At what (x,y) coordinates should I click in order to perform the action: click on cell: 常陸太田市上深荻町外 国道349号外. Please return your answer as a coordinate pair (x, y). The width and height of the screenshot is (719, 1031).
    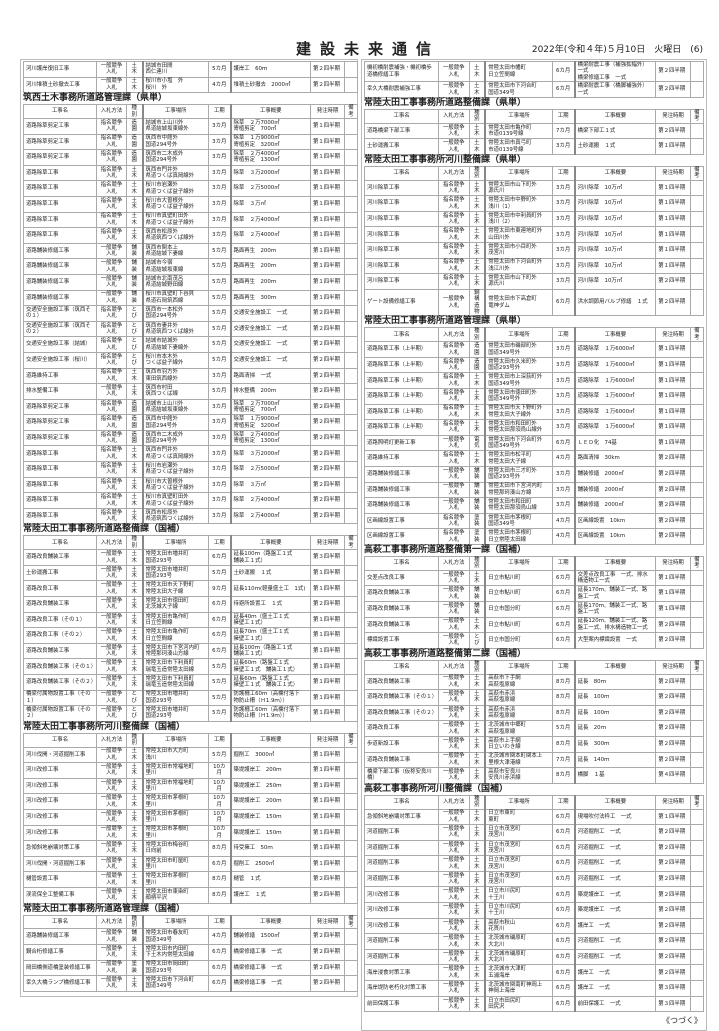
    Looking at the image, I should click on (518, 380).